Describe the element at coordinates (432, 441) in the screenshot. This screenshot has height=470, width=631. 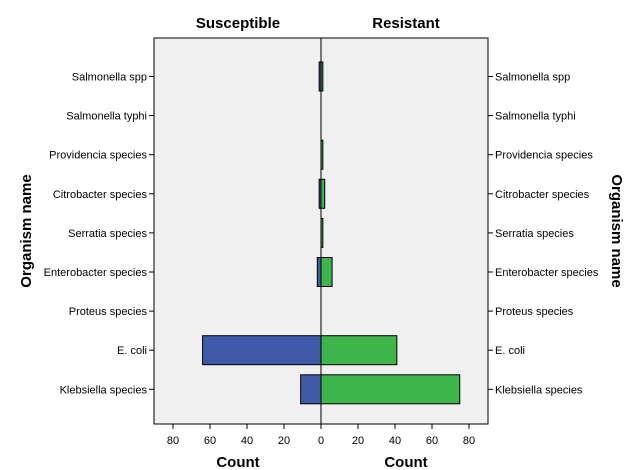
I see `x-tick-label-right-60: 60` at that location.